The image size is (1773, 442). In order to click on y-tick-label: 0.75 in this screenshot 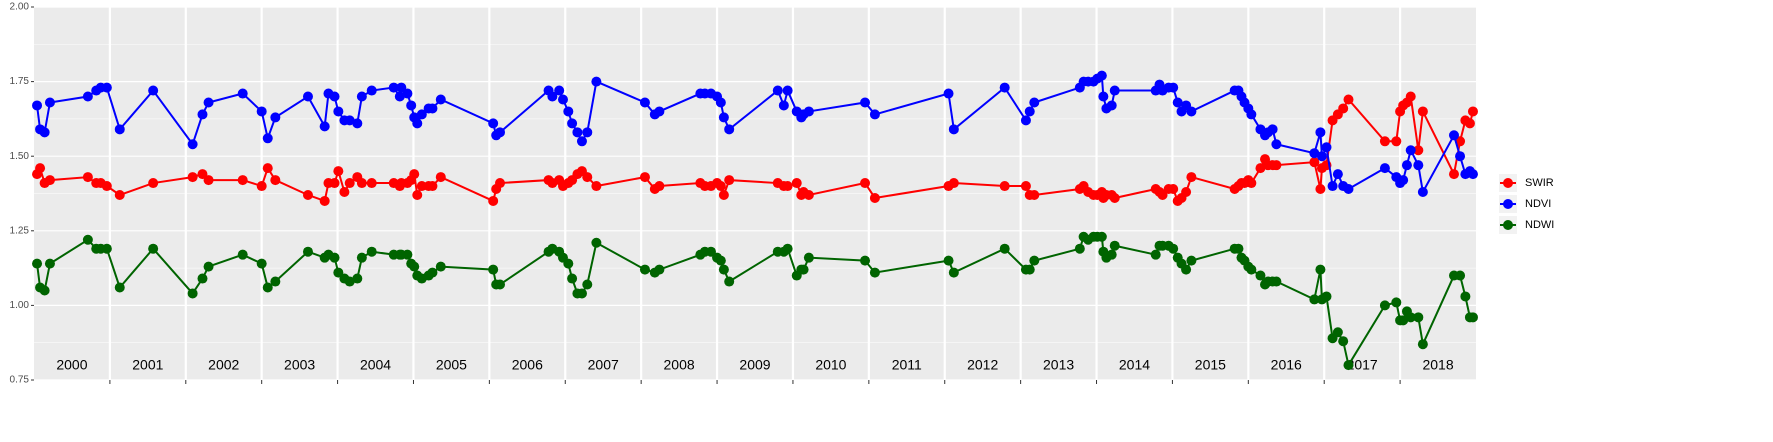, I will do `click(20, 380)`.